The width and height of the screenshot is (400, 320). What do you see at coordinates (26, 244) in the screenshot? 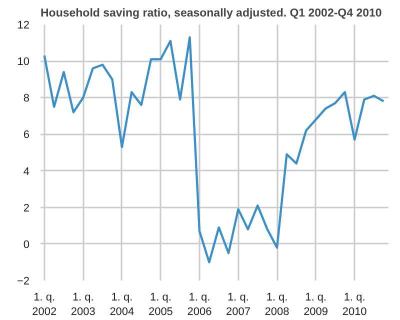
I see `y-tick-label: 0` at bounding box center [26, 244].